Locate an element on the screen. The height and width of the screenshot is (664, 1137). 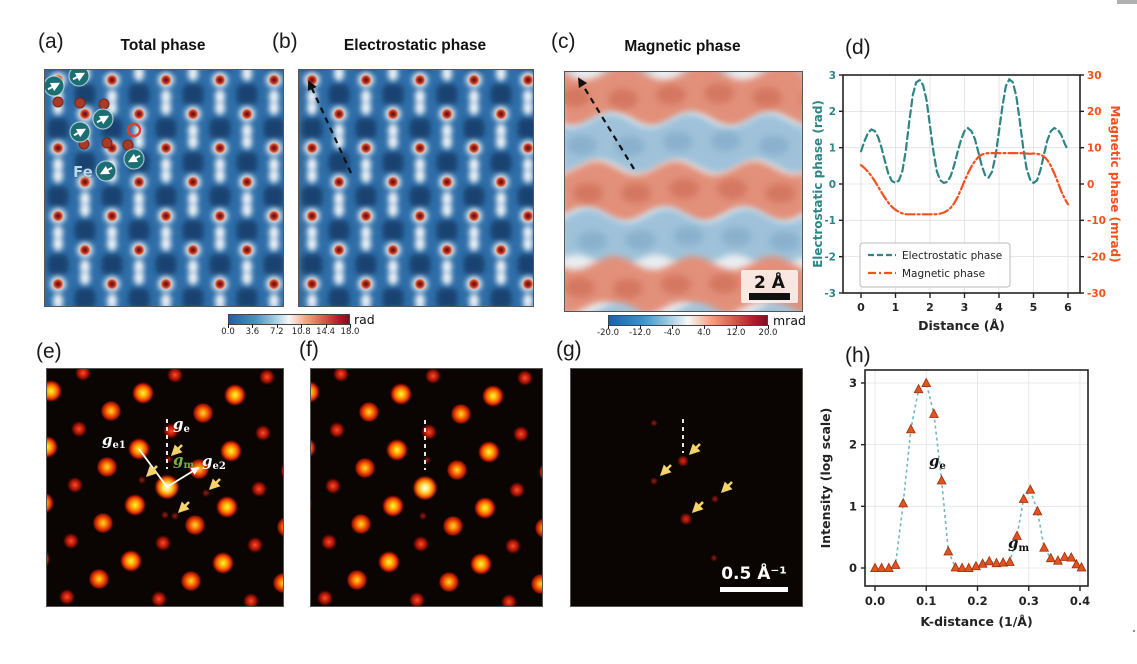
colorbar-tick-label: 7.2 is located at coordinates (277, 332).